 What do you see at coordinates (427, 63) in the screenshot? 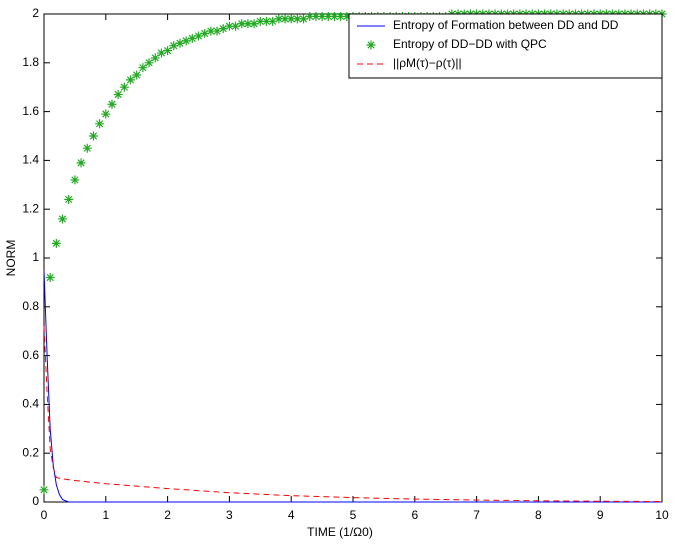
I see `legend-label: ||ρM(τ)−ρ(τ)||` at bounding box center [427, 63].